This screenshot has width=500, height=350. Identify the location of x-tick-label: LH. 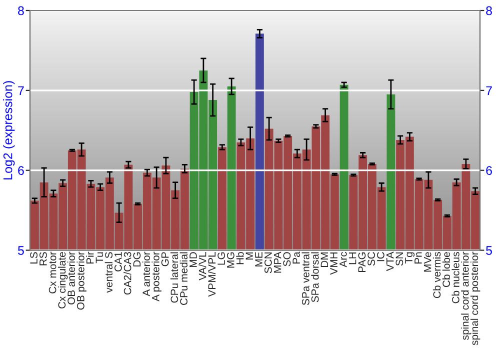
(352, 258).